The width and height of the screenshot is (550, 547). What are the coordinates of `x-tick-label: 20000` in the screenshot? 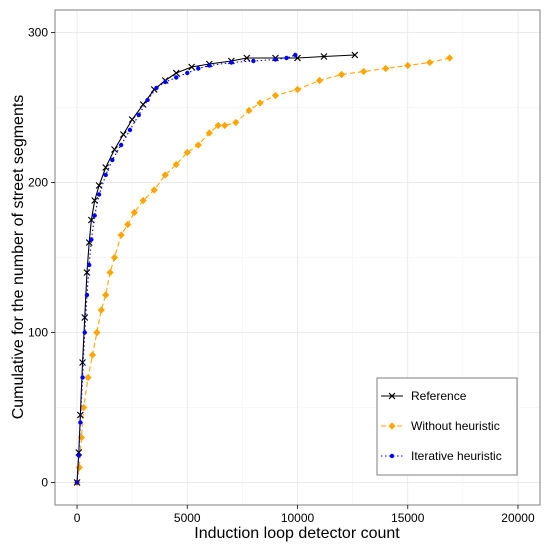 It's located at (518, 518).